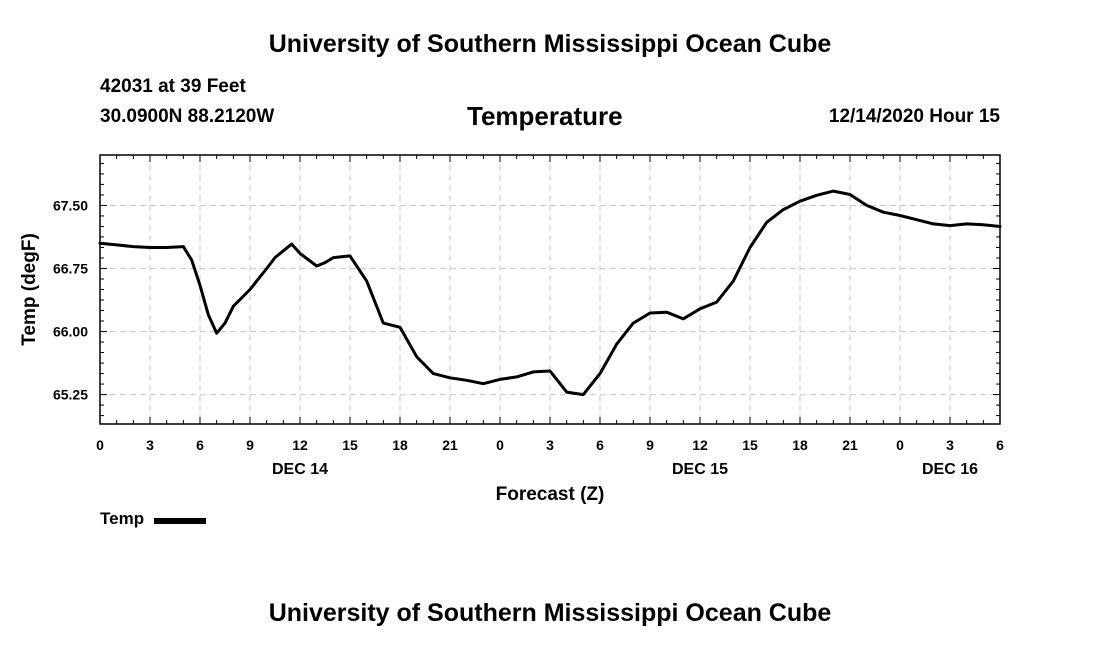  What do you see at coordinates (550, 494) in the screenshot?
I see `x-axis-label: Forecast (Z)` at bounding box center [550, 494].